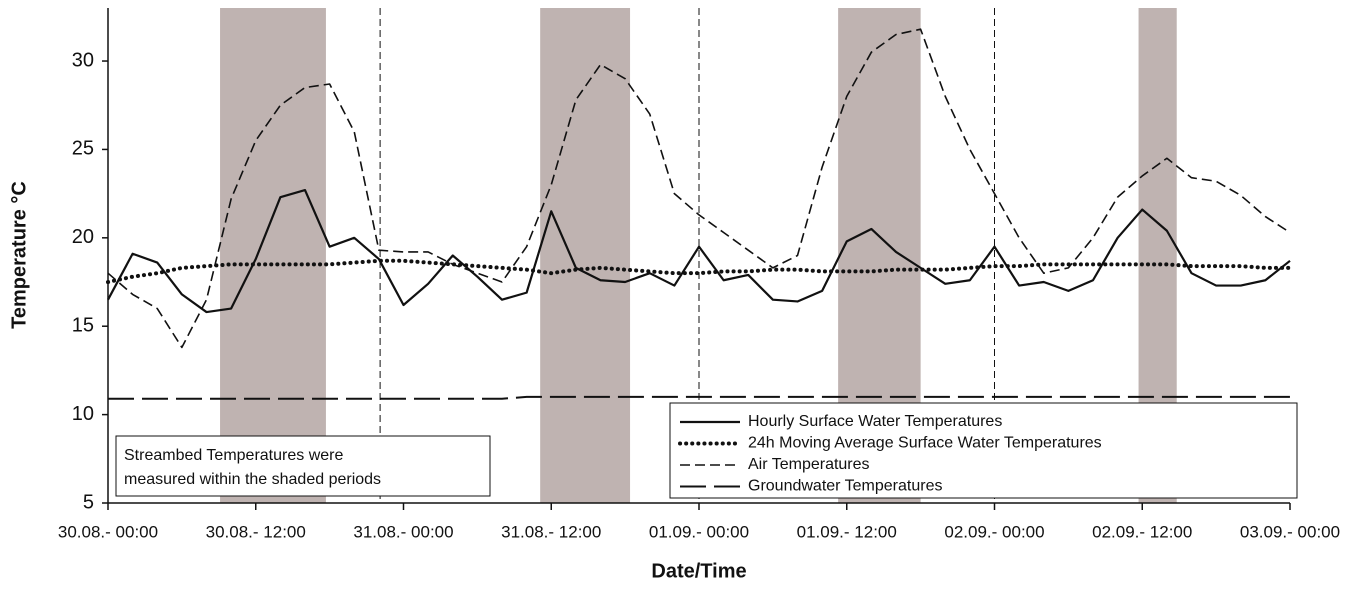 This screenshot has height=590, width=1357. I want to click on x-tick-label: 02.09.- 12:00, so click(1142, 531).